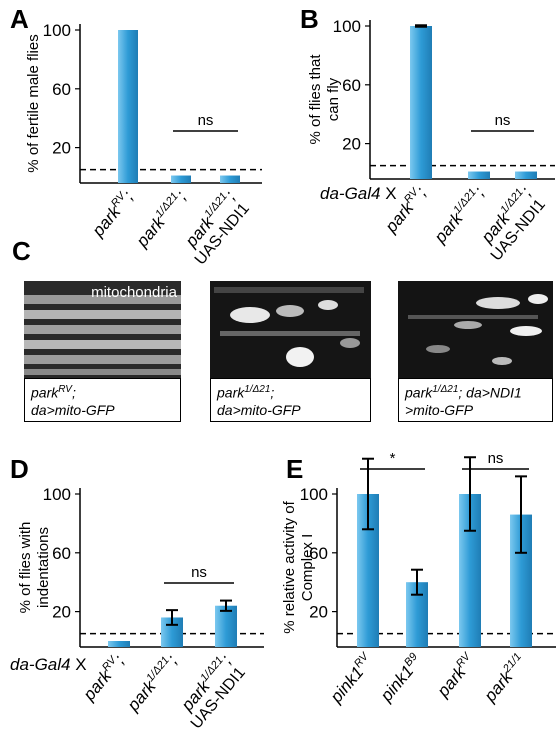 This screenshot has height=741, width=559. I want to click on svg-text: parkRV, so click(456, 675).